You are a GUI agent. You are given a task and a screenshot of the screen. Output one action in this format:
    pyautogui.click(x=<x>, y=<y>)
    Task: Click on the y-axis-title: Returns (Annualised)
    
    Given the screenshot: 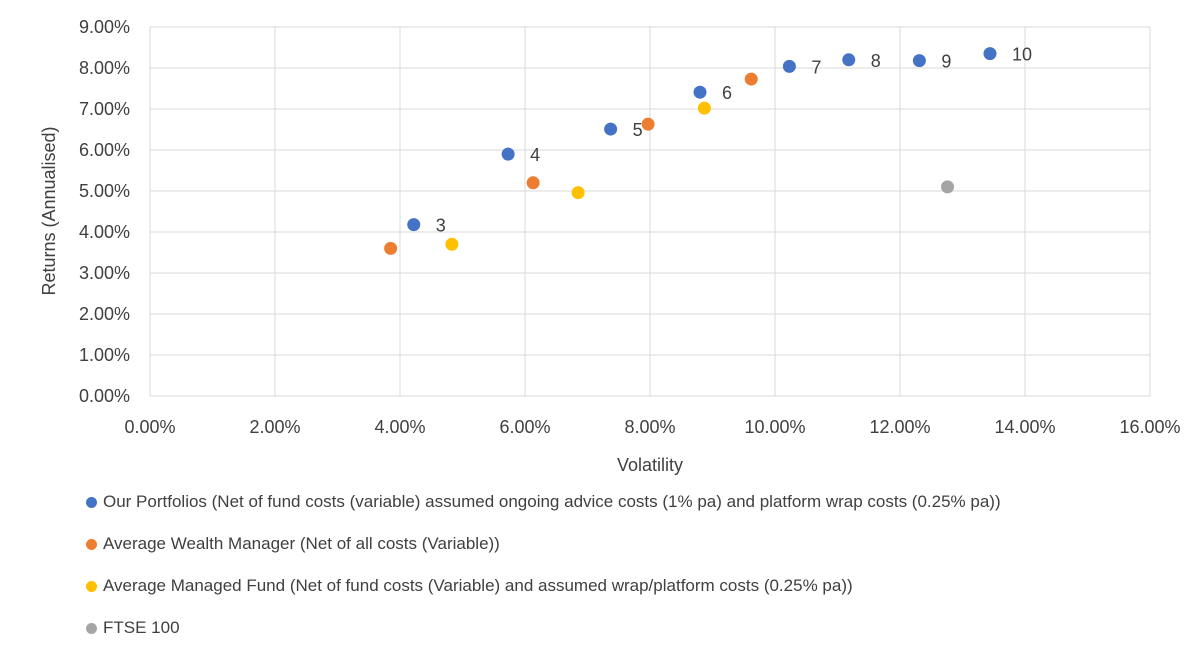 What is the action you would take?
    pyautogui.click(x=49, y=210)
    